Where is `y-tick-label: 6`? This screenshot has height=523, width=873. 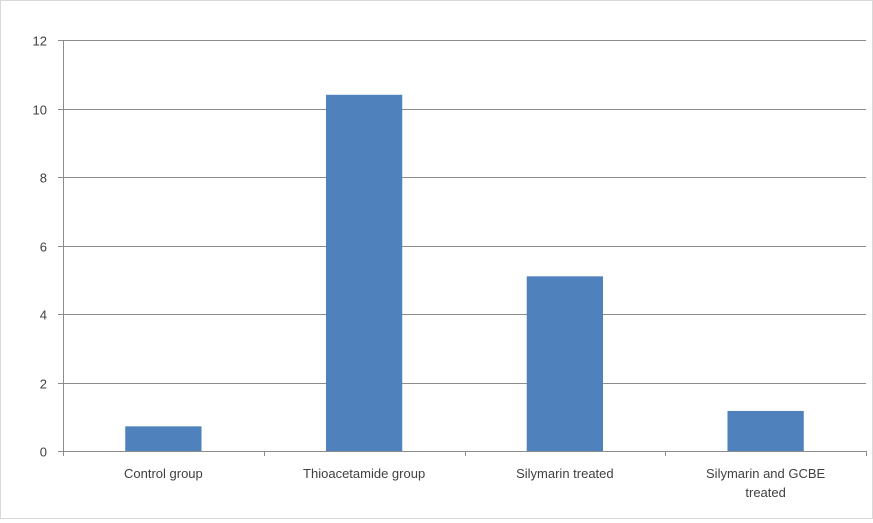 y-tick-label: 6 is located at coordinates (43, 247).